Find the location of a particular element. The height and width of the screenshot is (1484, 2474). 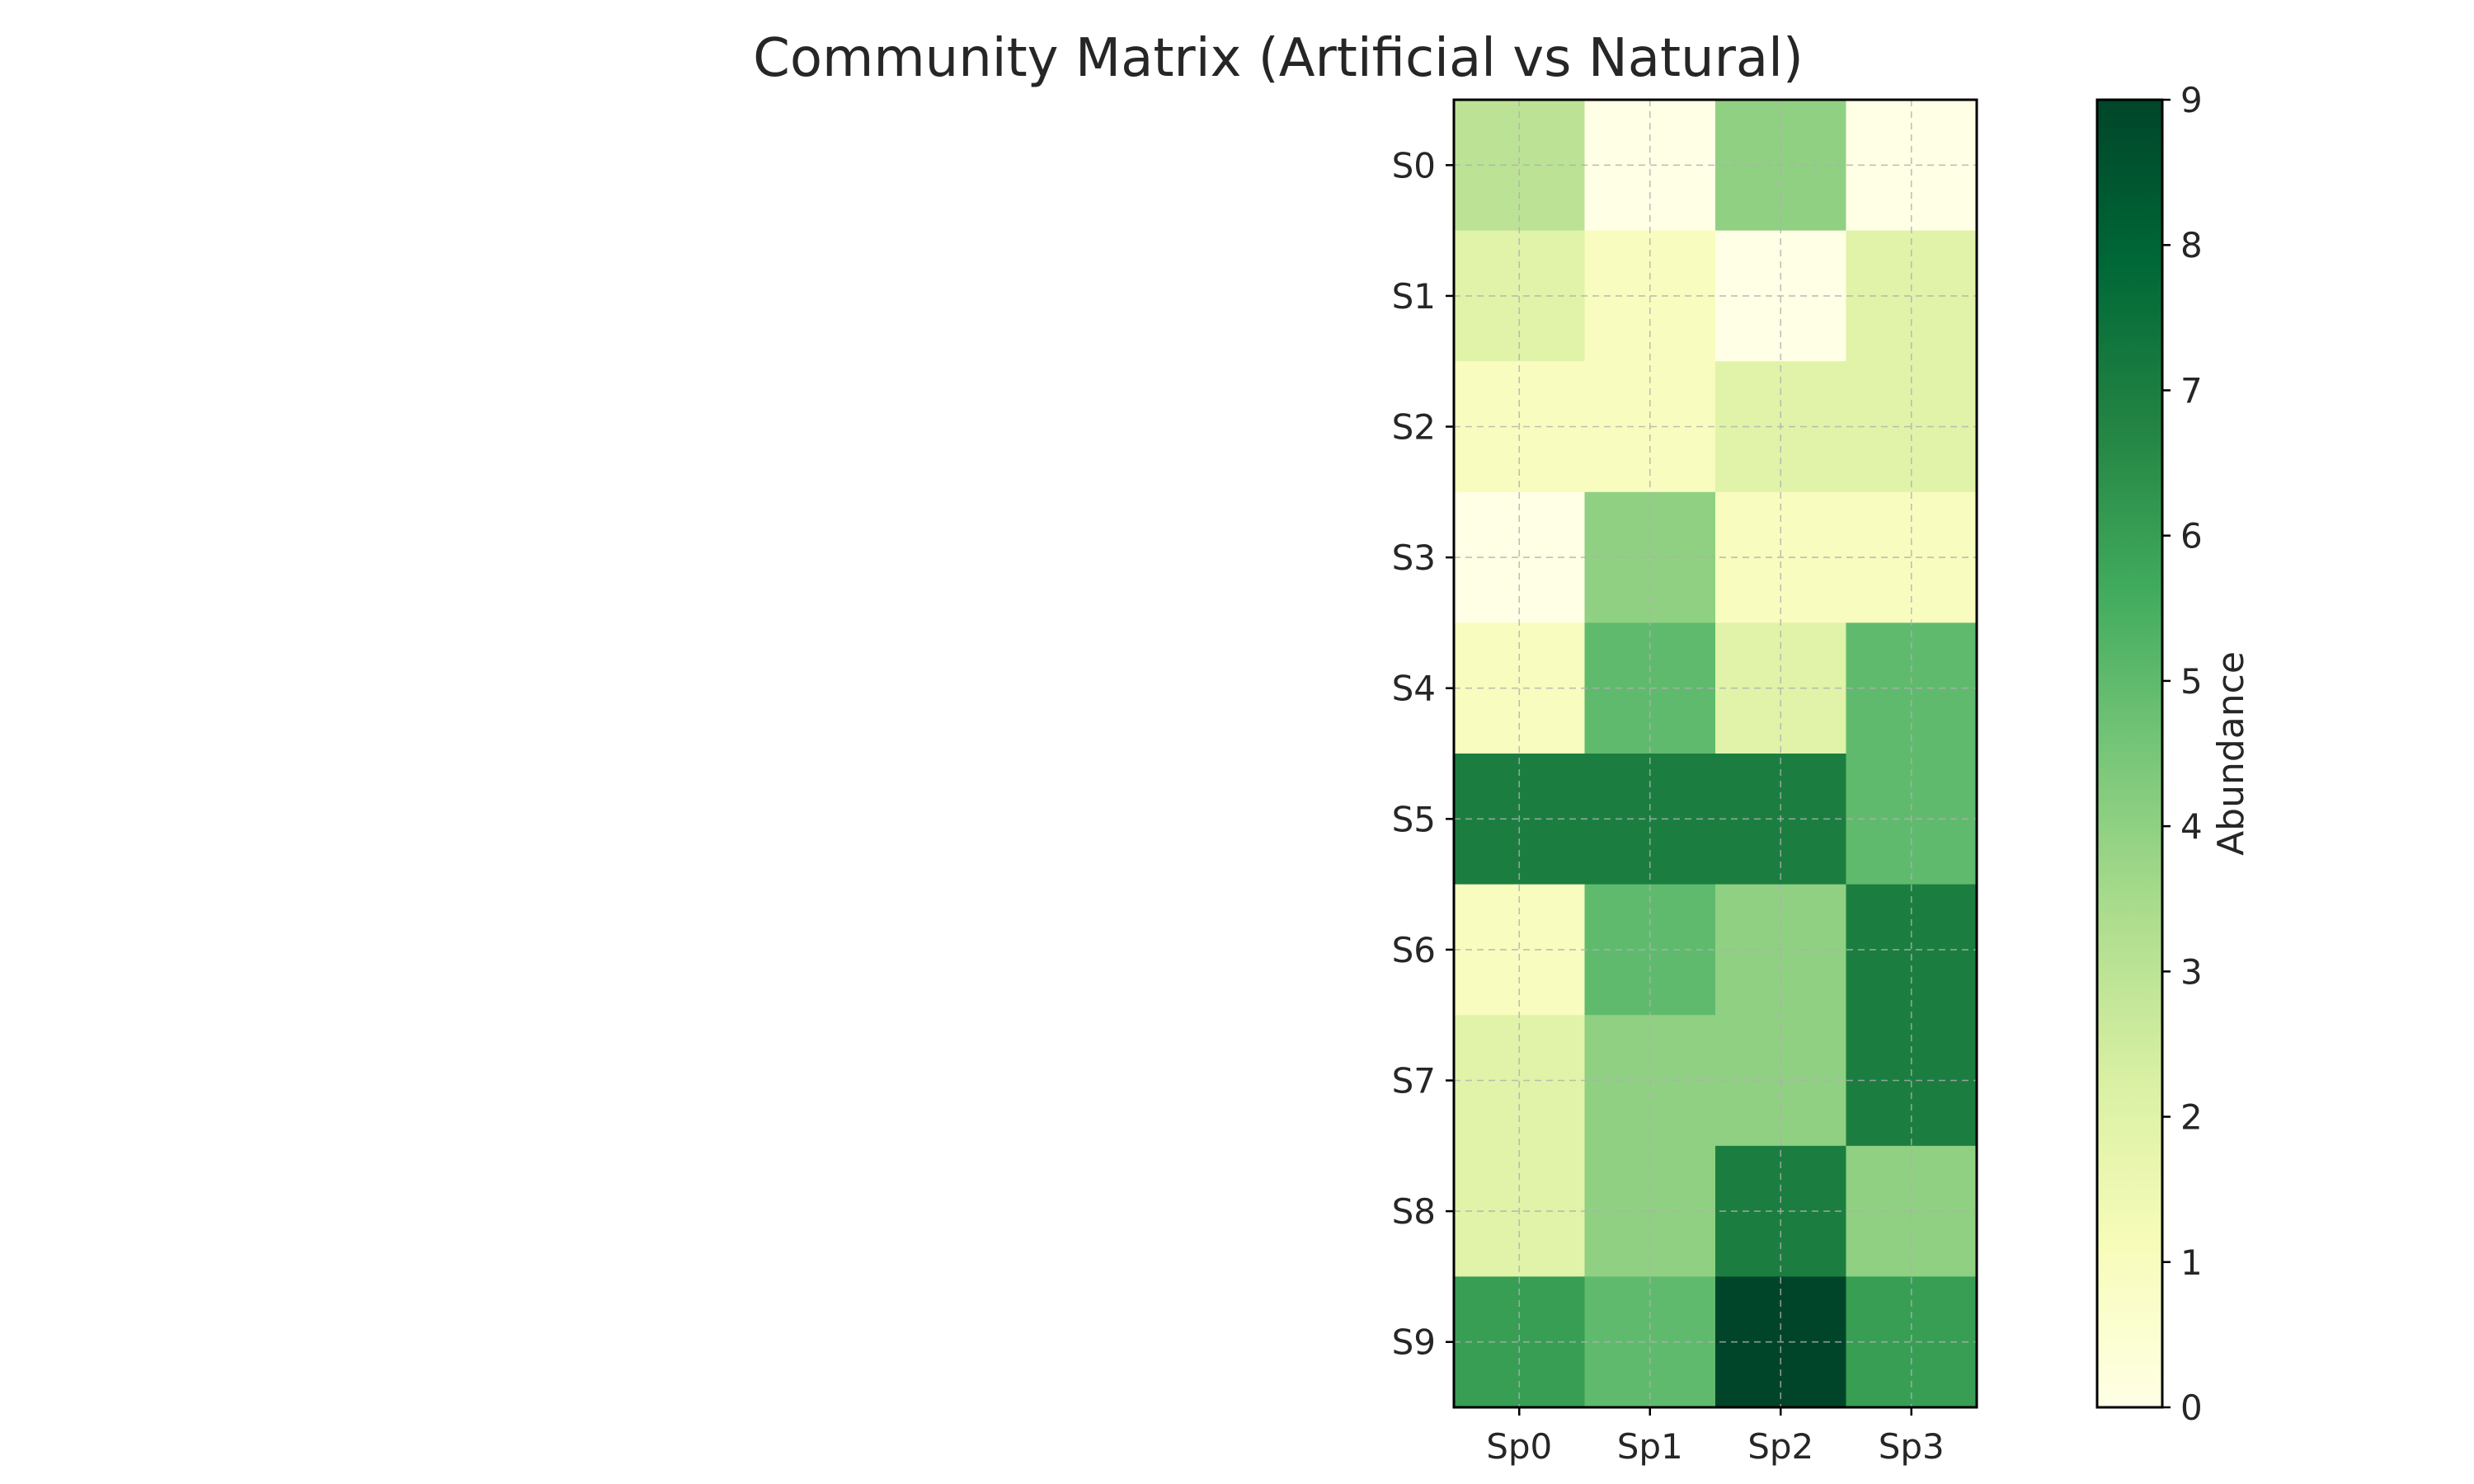

column-tick-label-sp2: Sp2 is located at coordinates (1780, 1446).